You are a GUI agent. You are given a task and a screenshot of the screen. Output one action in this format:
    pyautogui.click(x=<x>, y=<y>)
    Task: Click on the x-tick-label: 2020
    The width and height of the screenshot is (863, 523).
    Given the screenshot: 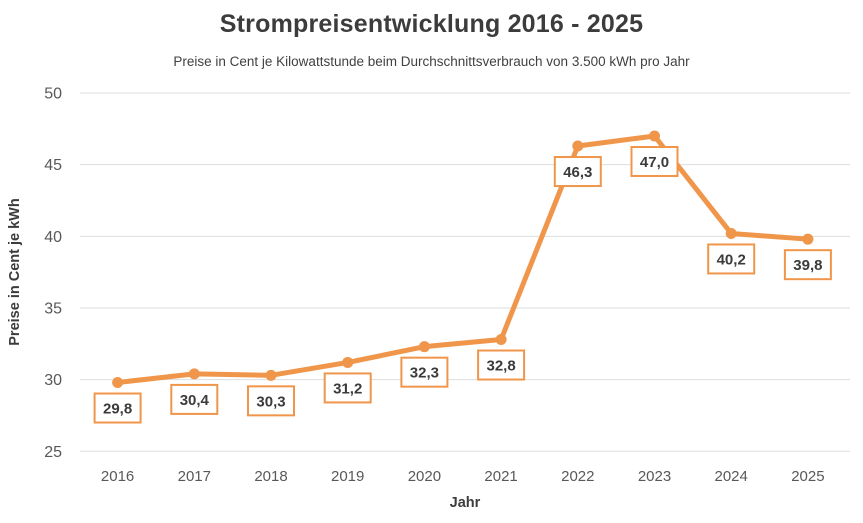 What is the action you would take?
    pyautogui.click(x=424, y=476)
    